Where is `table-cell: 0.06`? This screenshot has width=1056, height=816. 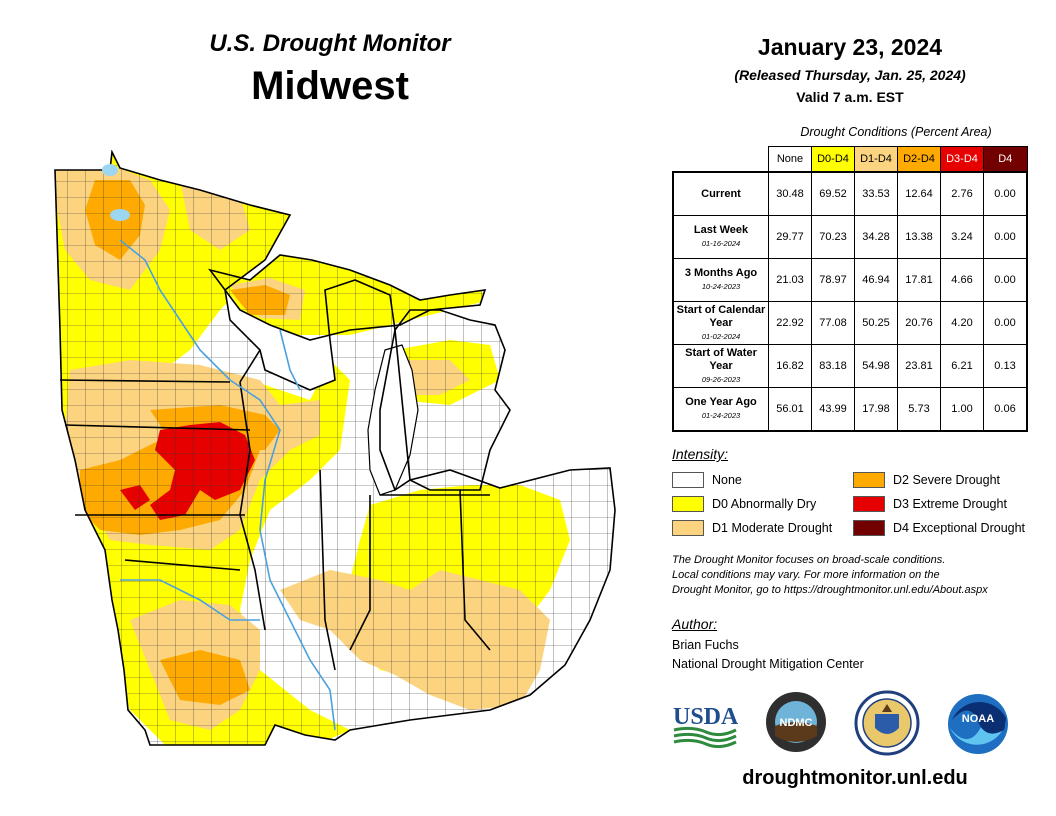
table-cell: 0.06 is located at coordinates (1005, 409).